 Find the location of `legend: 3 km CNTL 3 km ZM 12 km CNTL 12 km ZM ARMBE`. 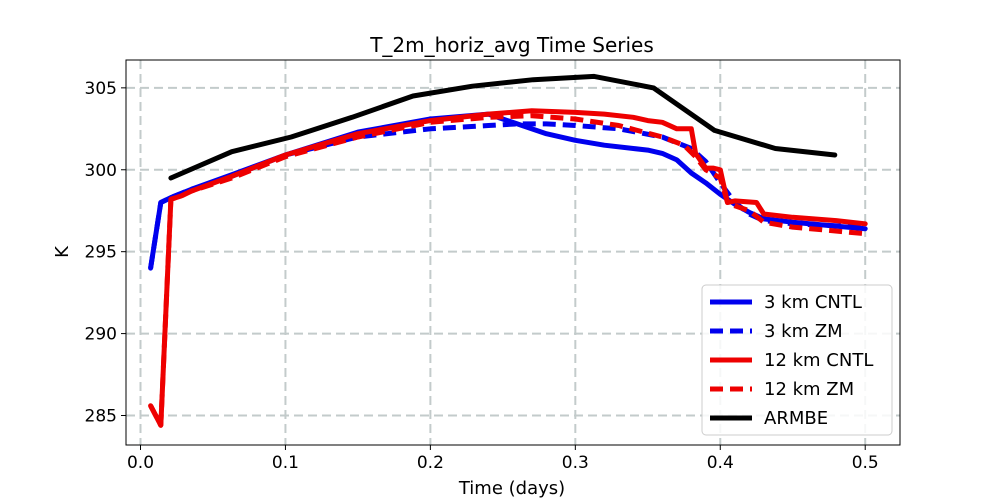

legend: 3 km CNTL 3 km ZM 12 km CNTL 12 km ZM ARMBE is located at coordinates (797, 360).